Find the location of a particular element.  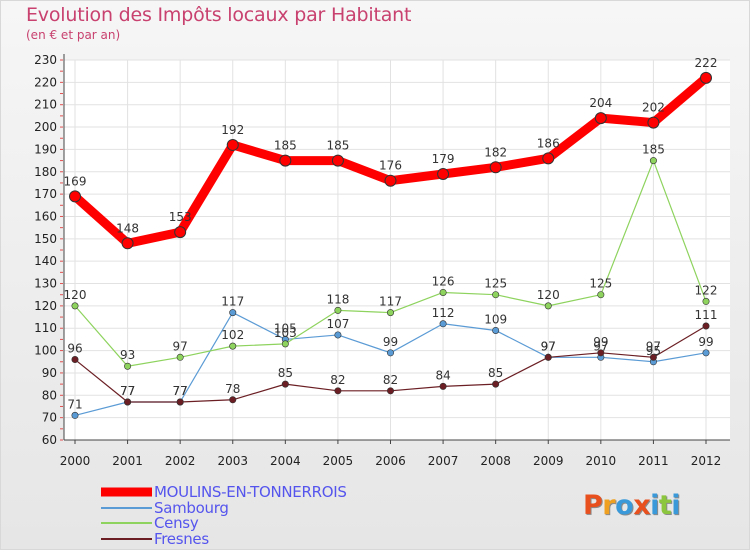

legend-item-sambourg: Sambourg is located at coordinates (164, 508).